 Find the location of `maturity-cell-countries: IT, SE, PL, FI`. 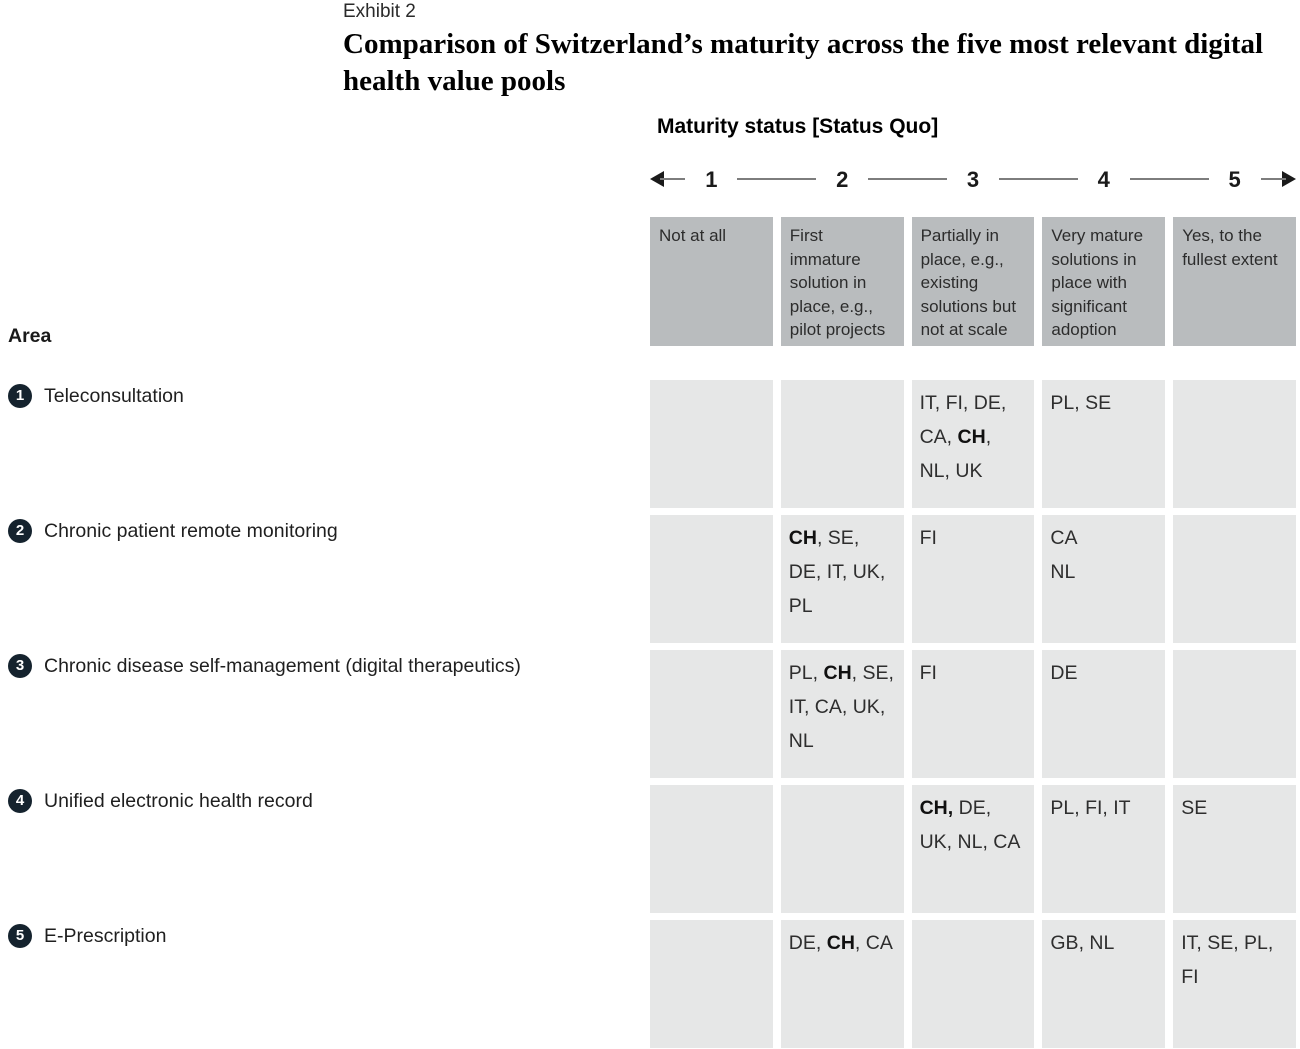

maturity-cell-countries: IT, SE, PL, FI is located at coordinates (1234, 984).